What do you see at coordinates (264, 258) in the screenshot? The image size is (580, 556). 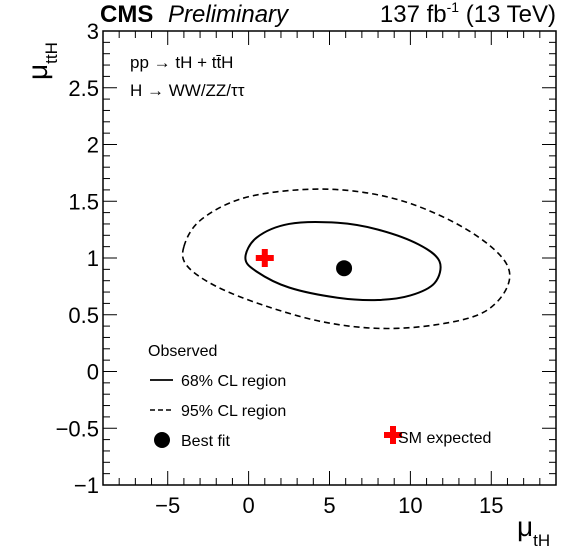 I see `sm-expected-marker` at bounding box center [264, 258].